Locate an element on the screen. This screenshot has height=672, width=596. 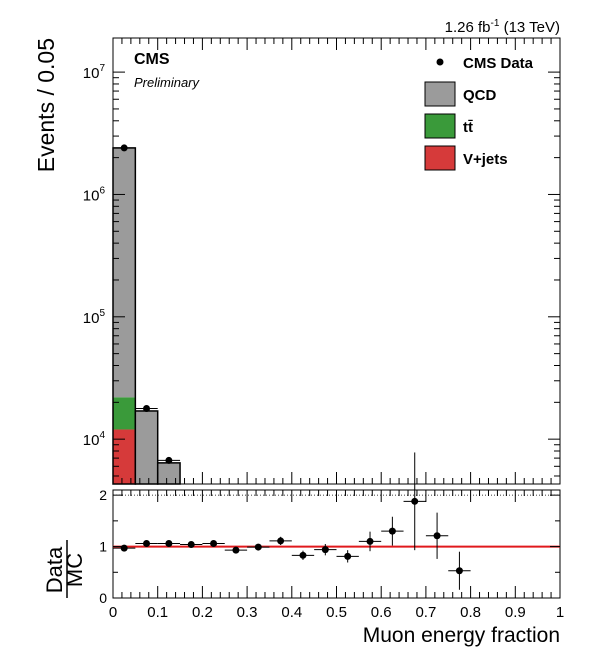
legend-label: V+jets is located at coordinates (485, 159).